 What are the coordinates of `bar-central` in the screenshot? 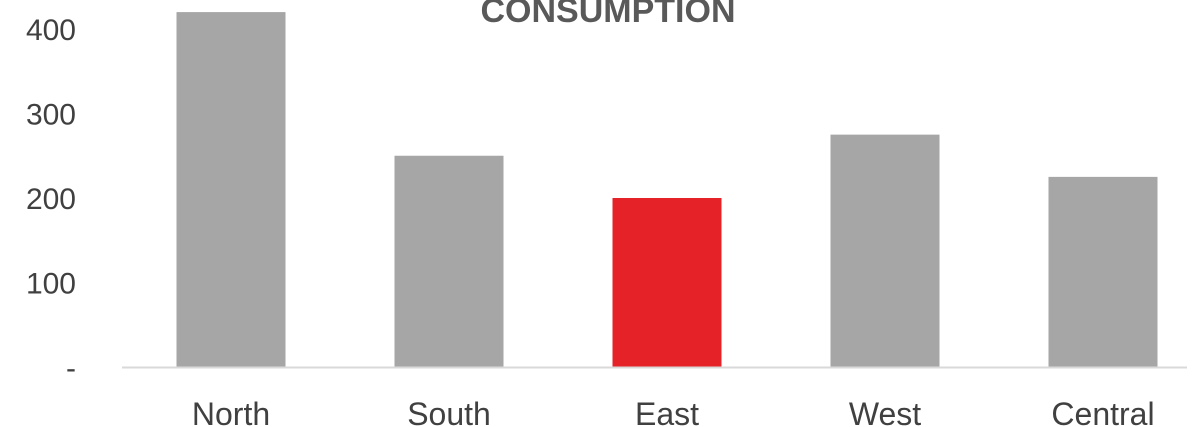 It's located at (1103, 271).